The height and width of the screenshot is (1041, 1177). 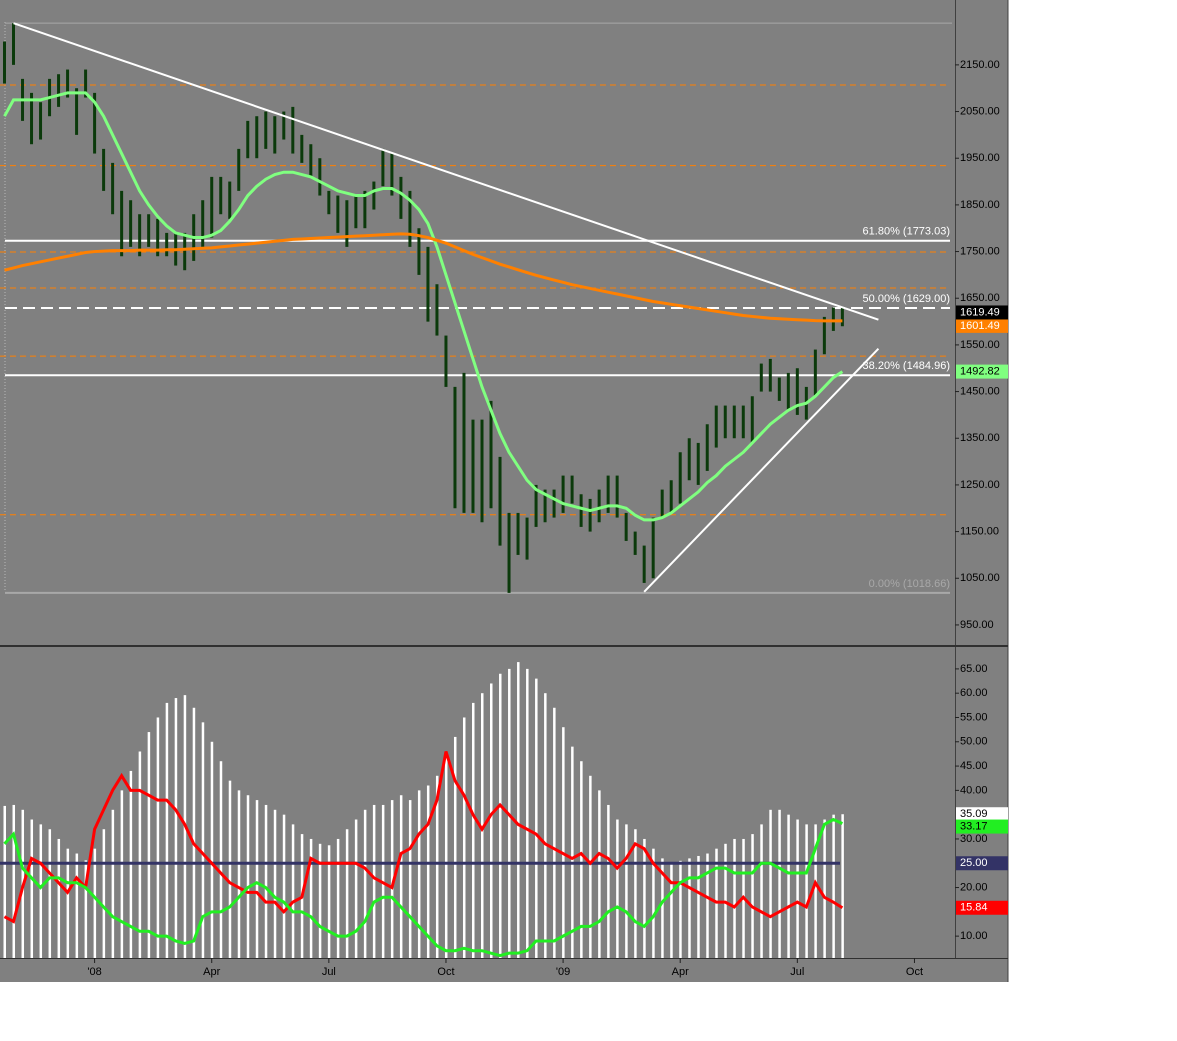 What do you see at coordinates (974, 693) in the screenshot?
I see `y-tick-label: 60.00` at bounding box center [974, 693].